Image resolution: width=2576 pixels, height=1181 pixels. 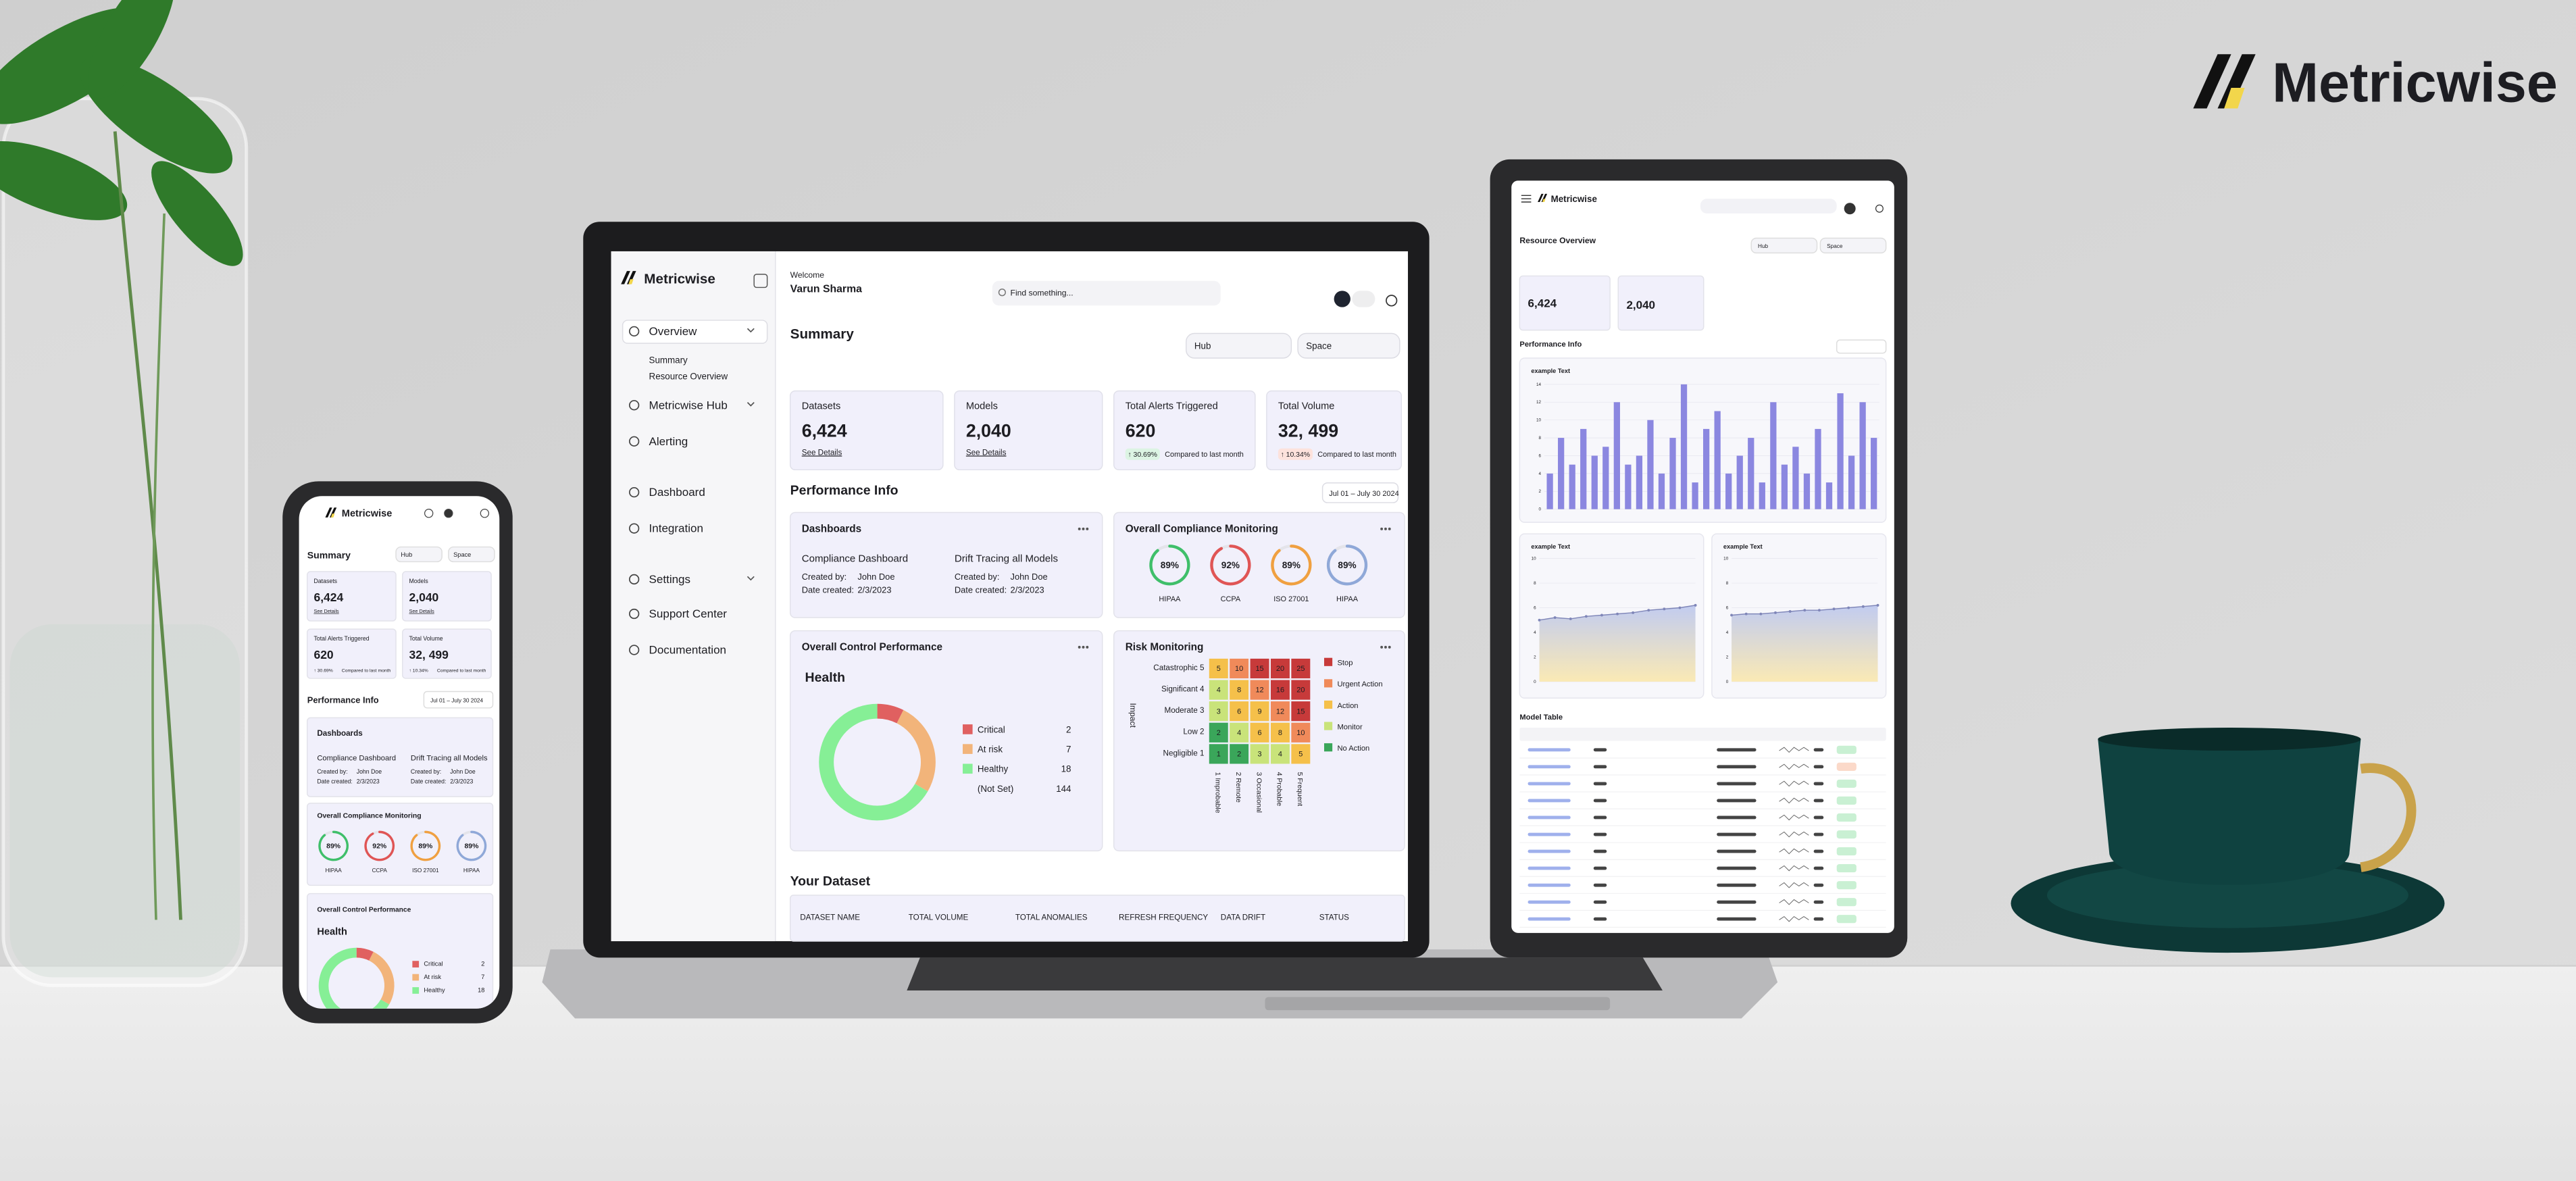 I want to click on area-chart: example Text 0 2 4 6 8 10, so click(x=1799, y=616).